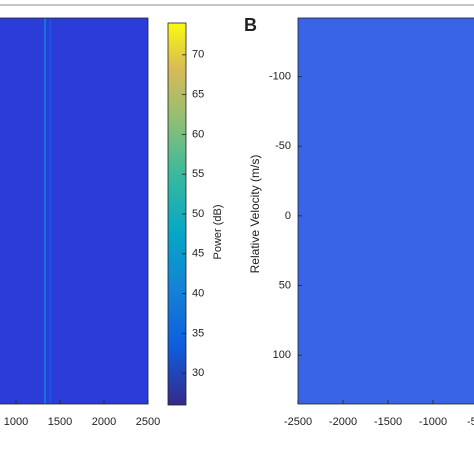 The height and width of the screenshot is (474, 474). Describe the element at coordinates (198, 293) in the screenshot. I see `colorbar-tick-label: 40` at that location.